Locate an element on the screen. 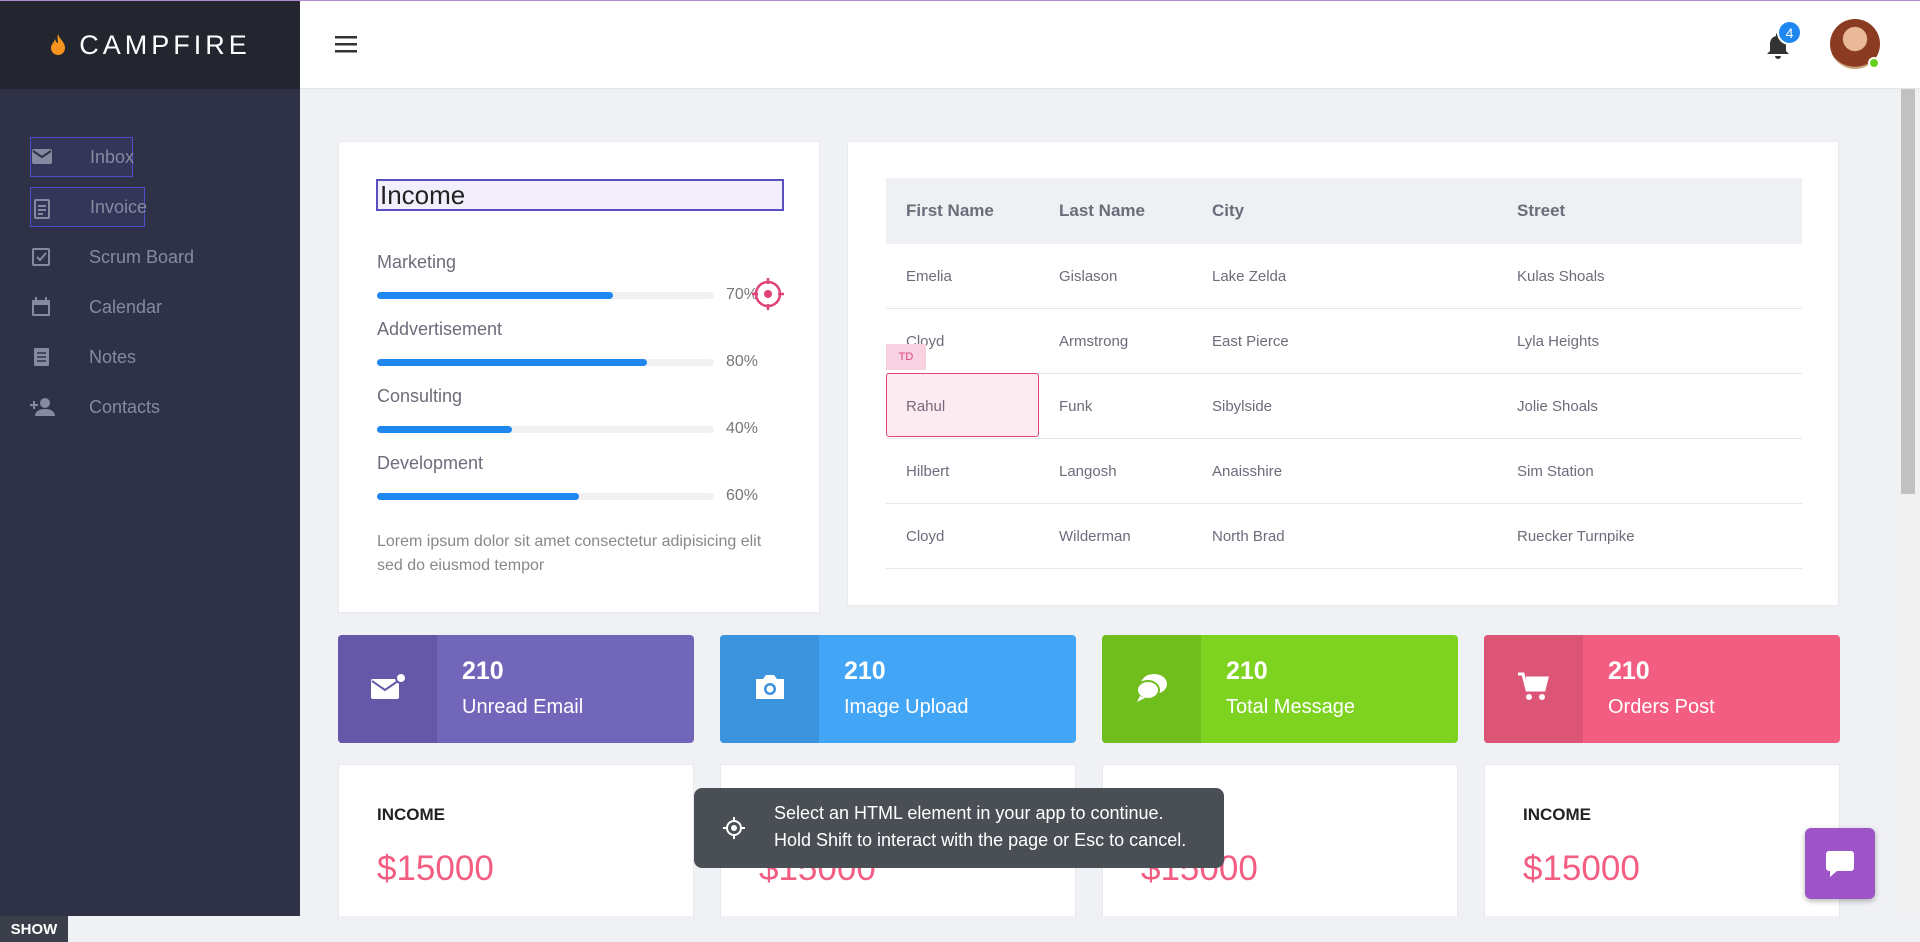 This screenshot has height=942, width=1920. chat-button is located at coordinates (1840, 863).